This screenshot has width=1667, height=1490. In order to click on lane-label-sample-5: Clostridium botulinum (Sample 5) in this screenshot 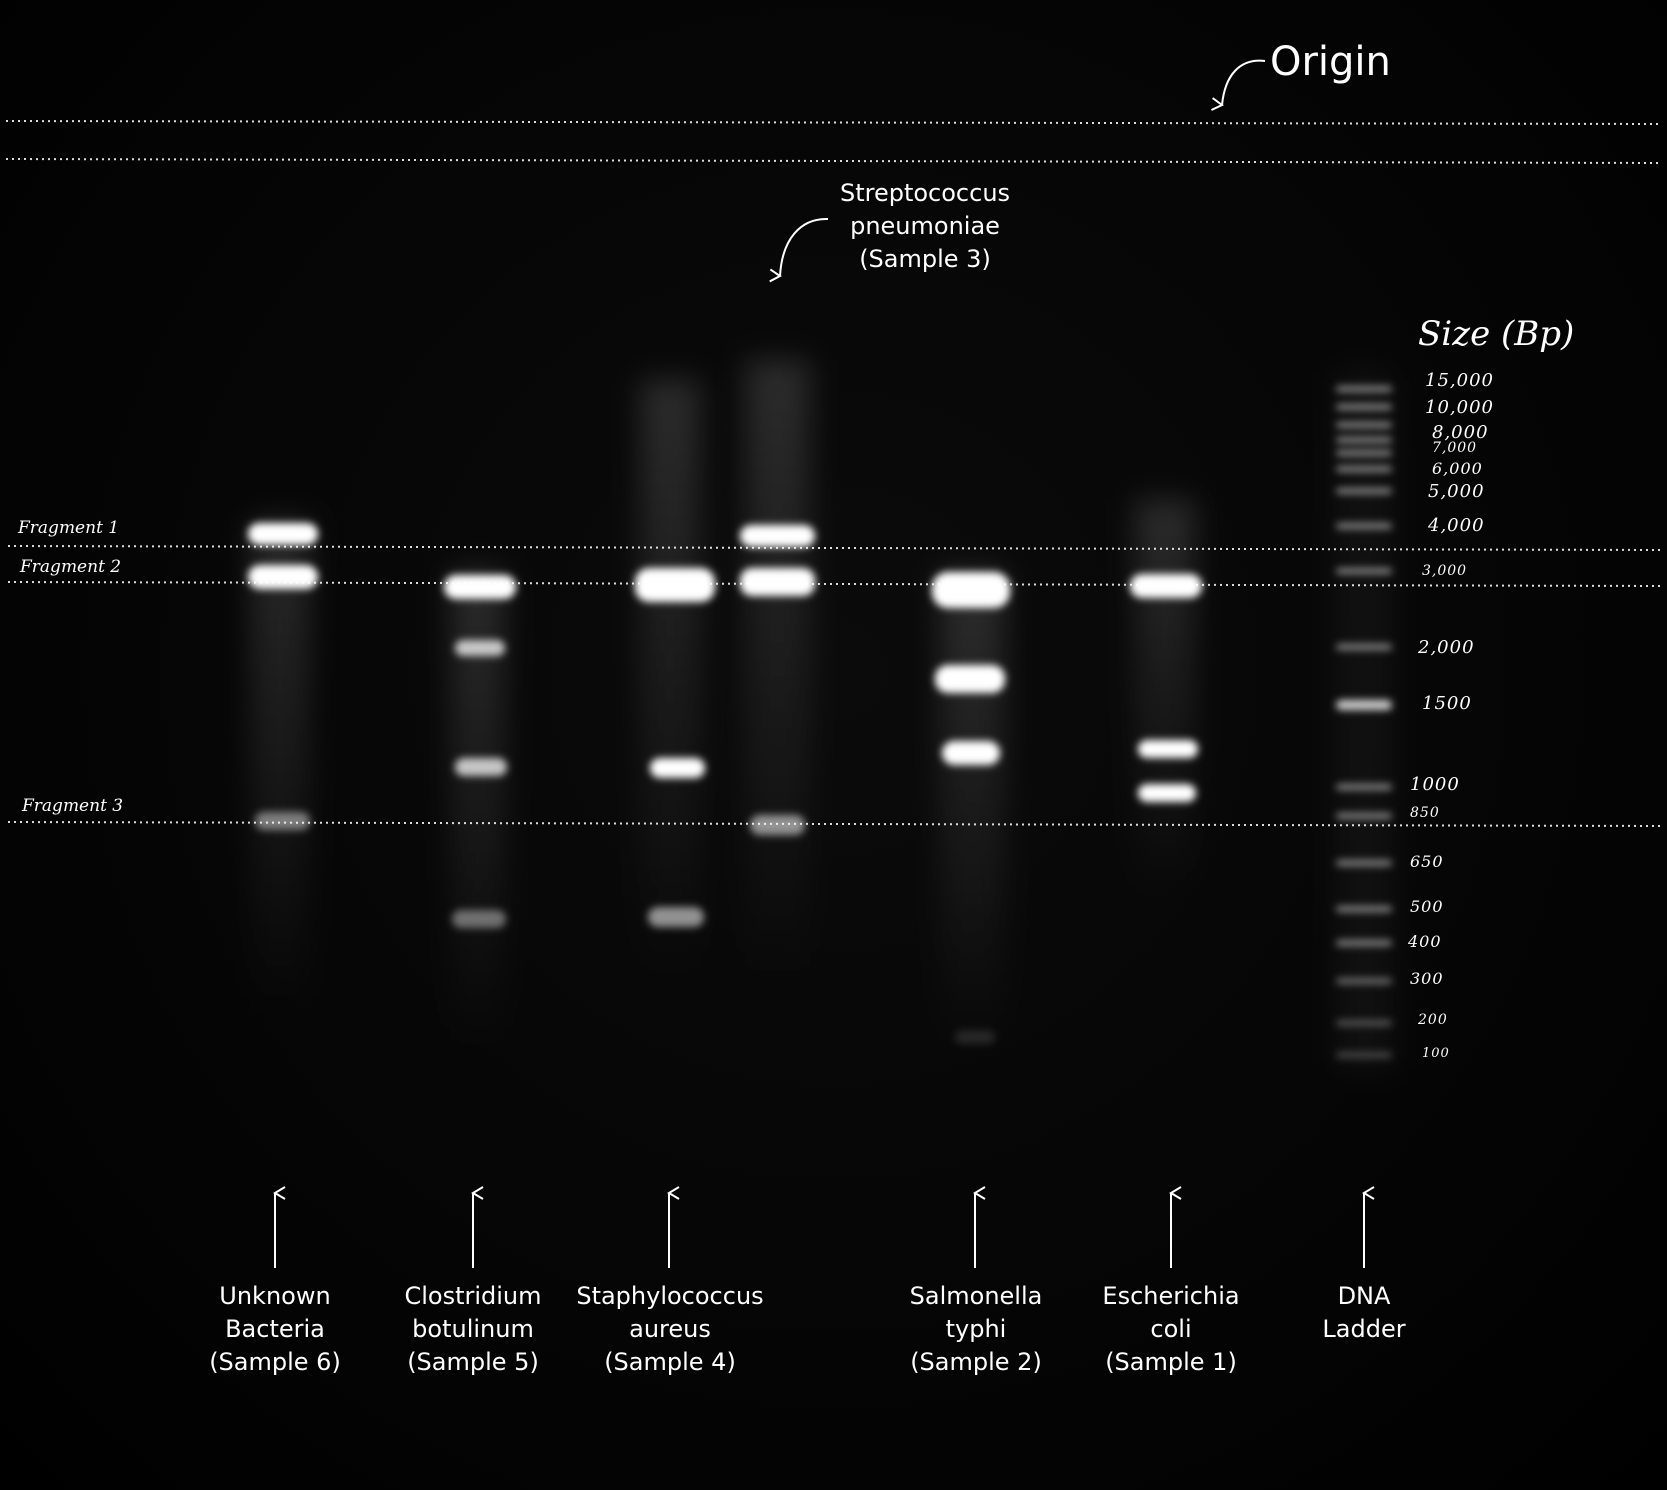, I will do `click(473, 1329)`.